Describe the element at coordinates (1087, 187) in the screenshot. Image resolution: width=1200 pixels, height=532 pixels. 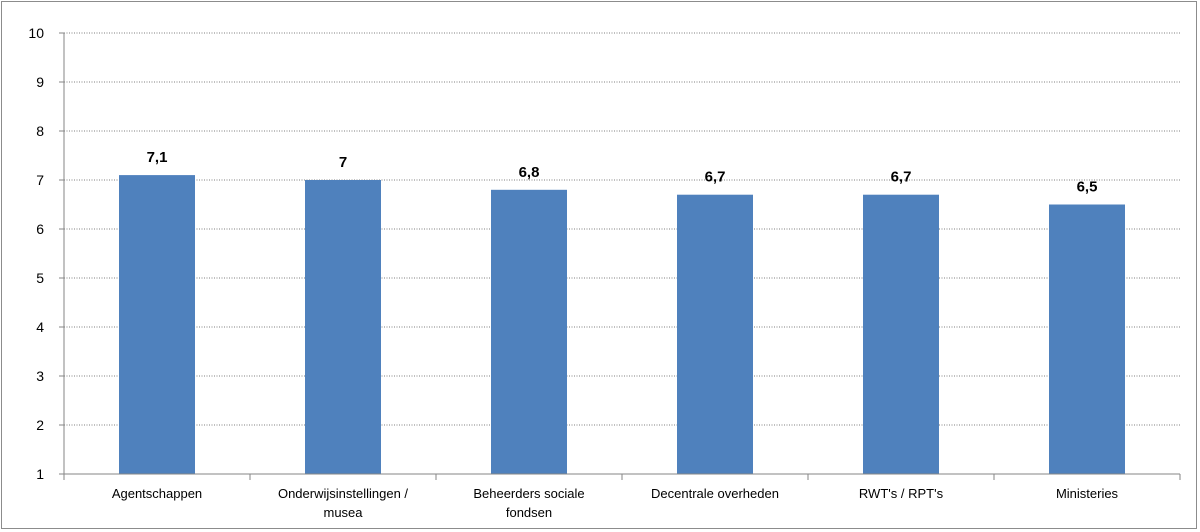
I see `data-label: 6,5` at that location.